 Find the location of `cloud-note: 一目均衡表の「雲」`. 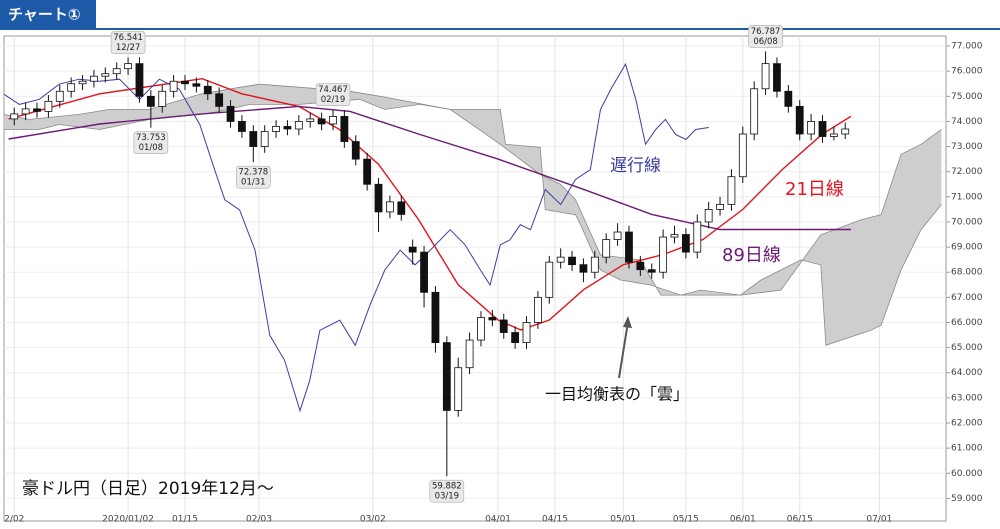

cloud-note: 一目均衡表の「雲」 is located at coordinates (617, 394).